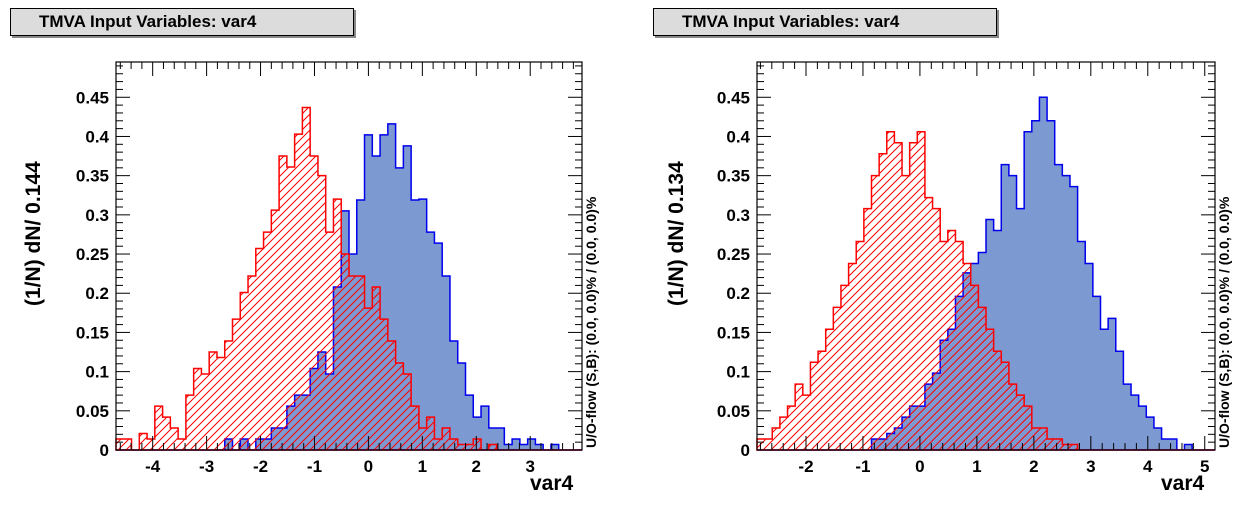 This screenshot has width=1241, height=516. I want to click on x-tick-label: 5, so click(1204, 466).